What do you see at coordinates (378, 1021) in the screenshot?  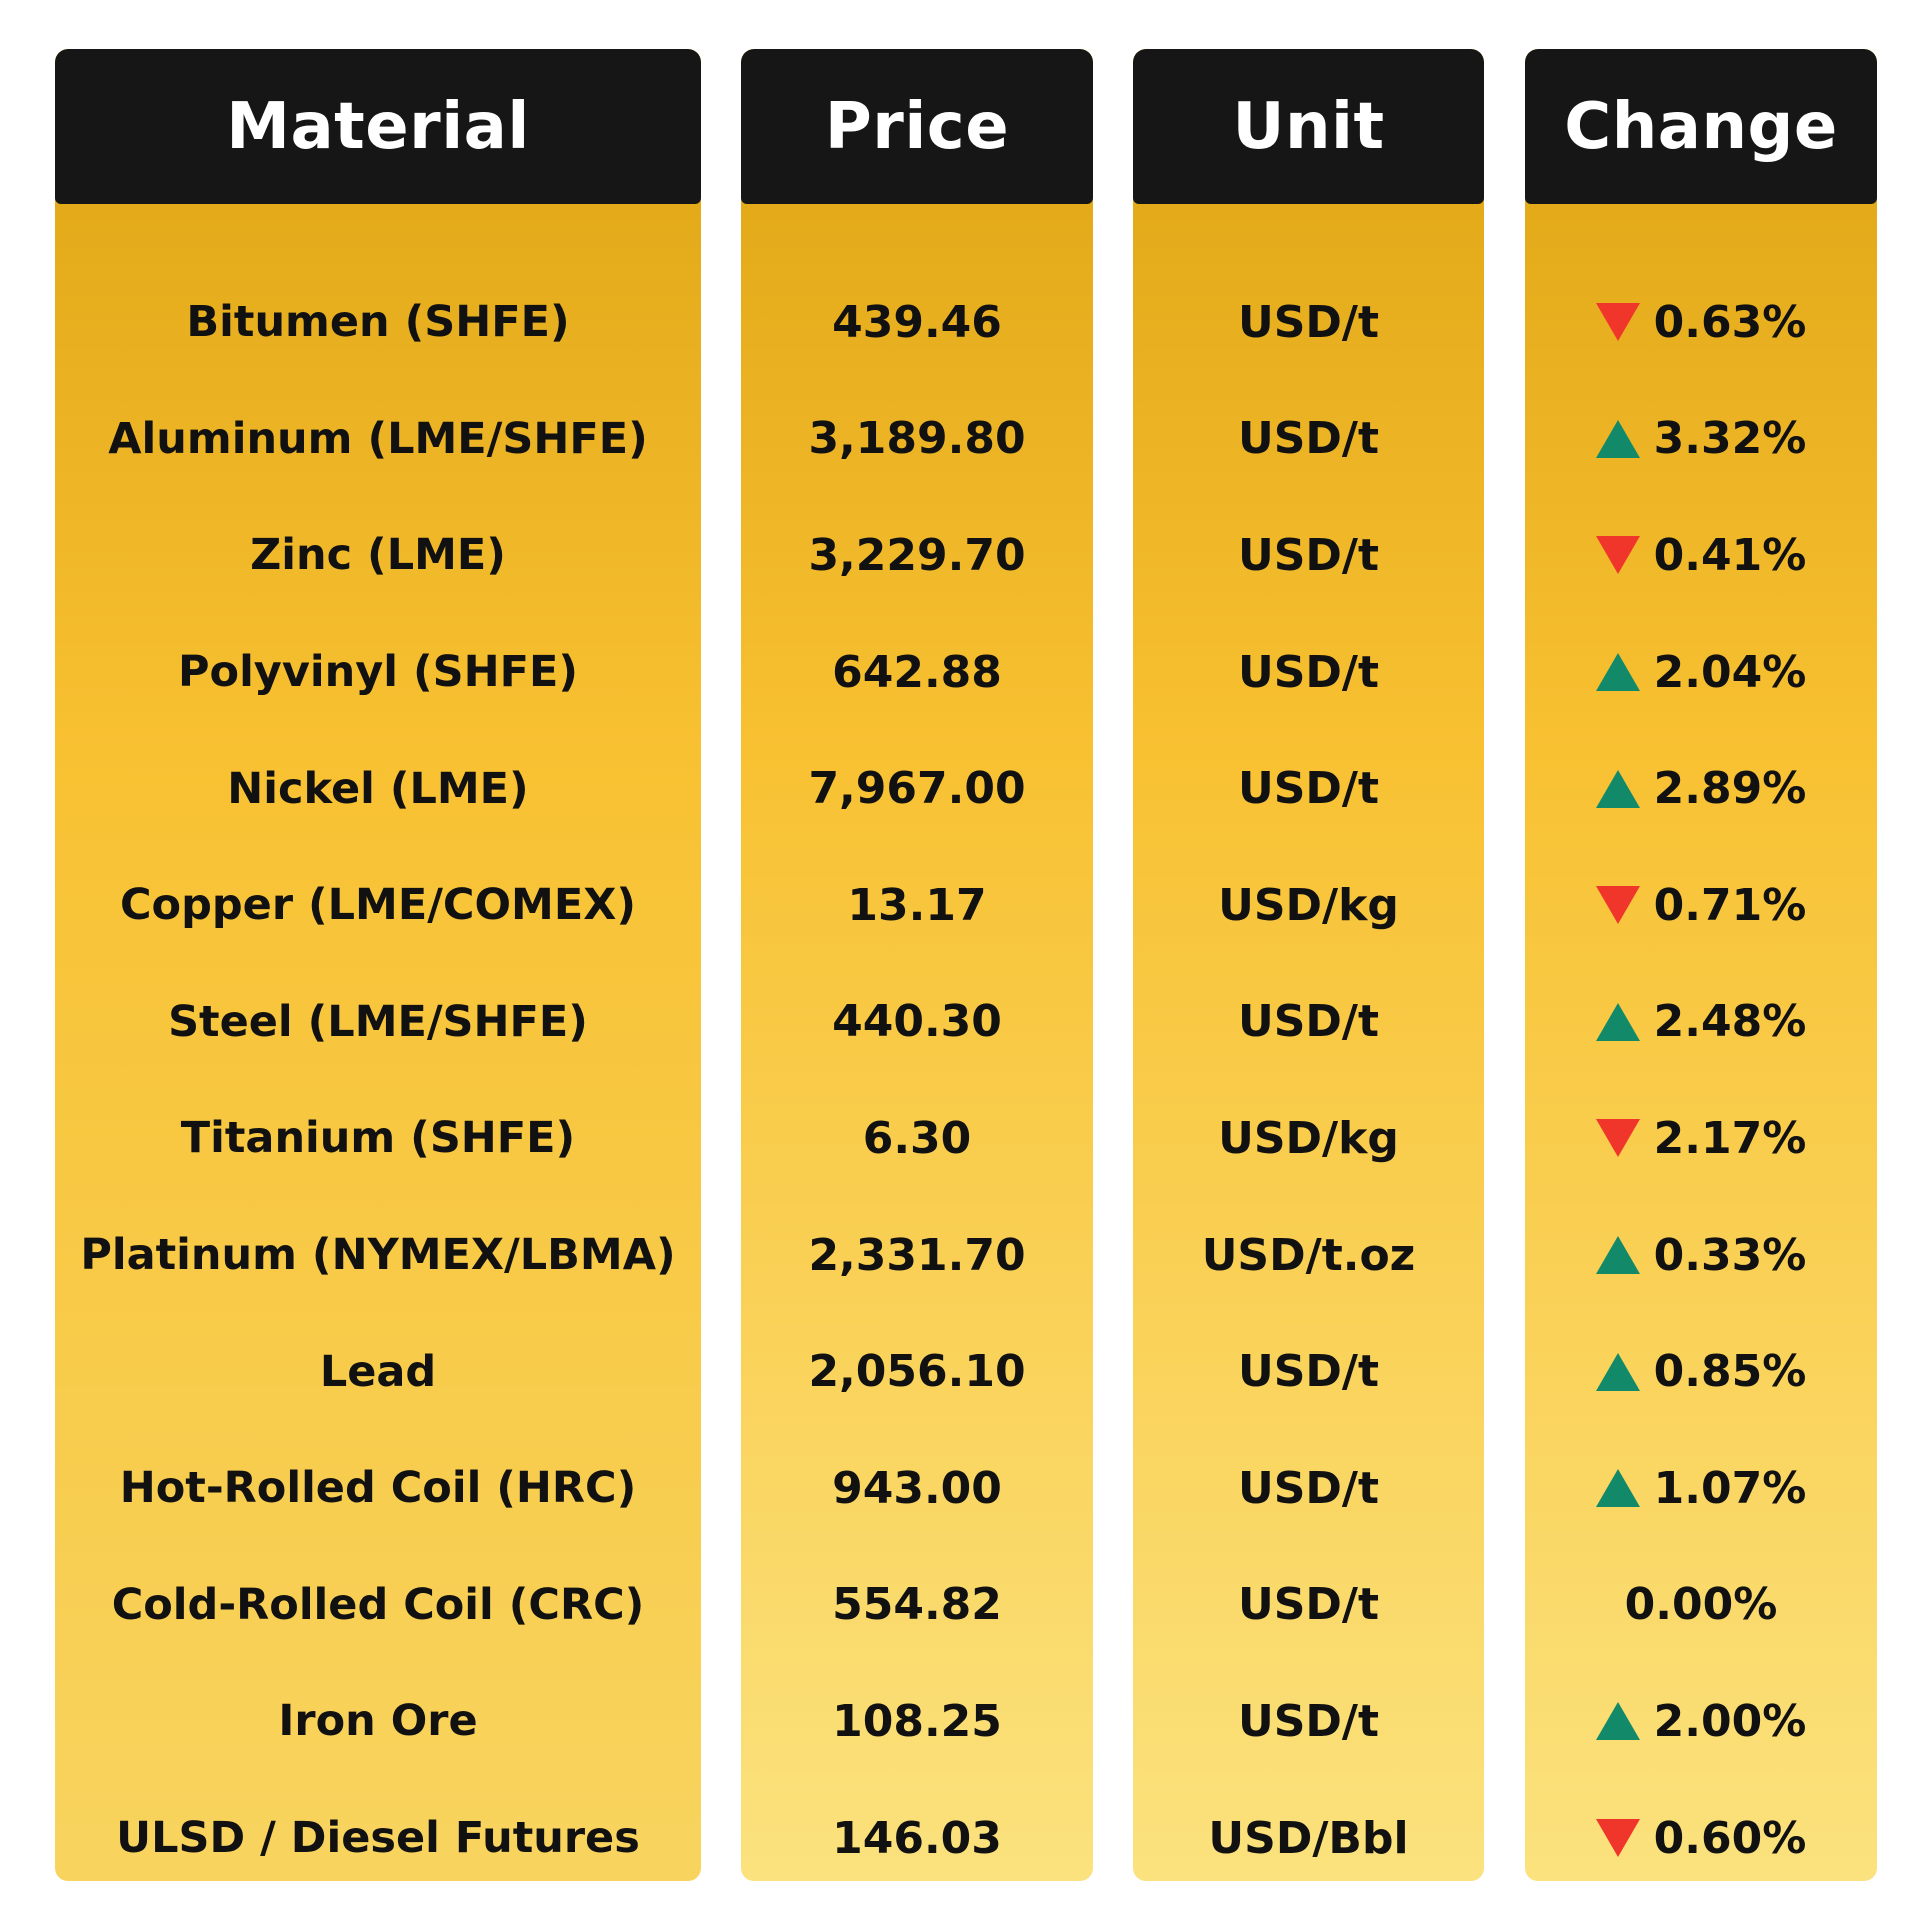 I see `material-cell: Steel (LME/SHFE)` at bounding box center [378, 1021].